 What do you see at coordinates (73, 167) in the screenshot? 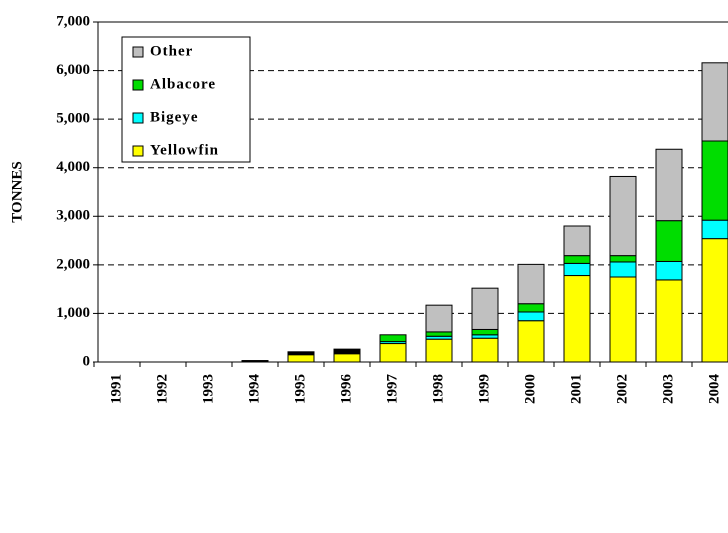
I see `y-tick-label: 4,000` at bounding box center [73, 167].